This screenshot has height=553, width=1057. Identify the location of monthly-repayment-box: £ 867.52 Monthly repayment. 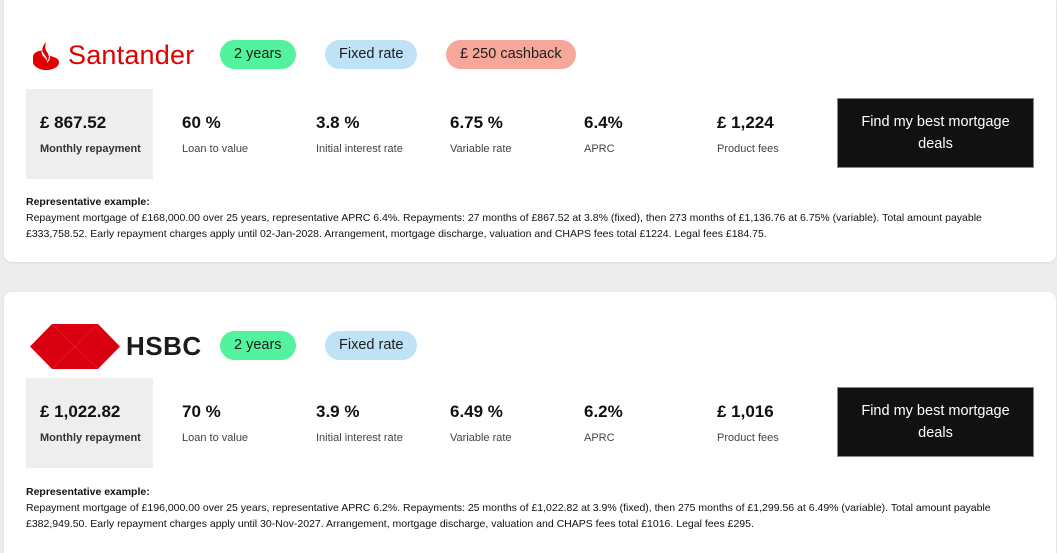
(89, 134).